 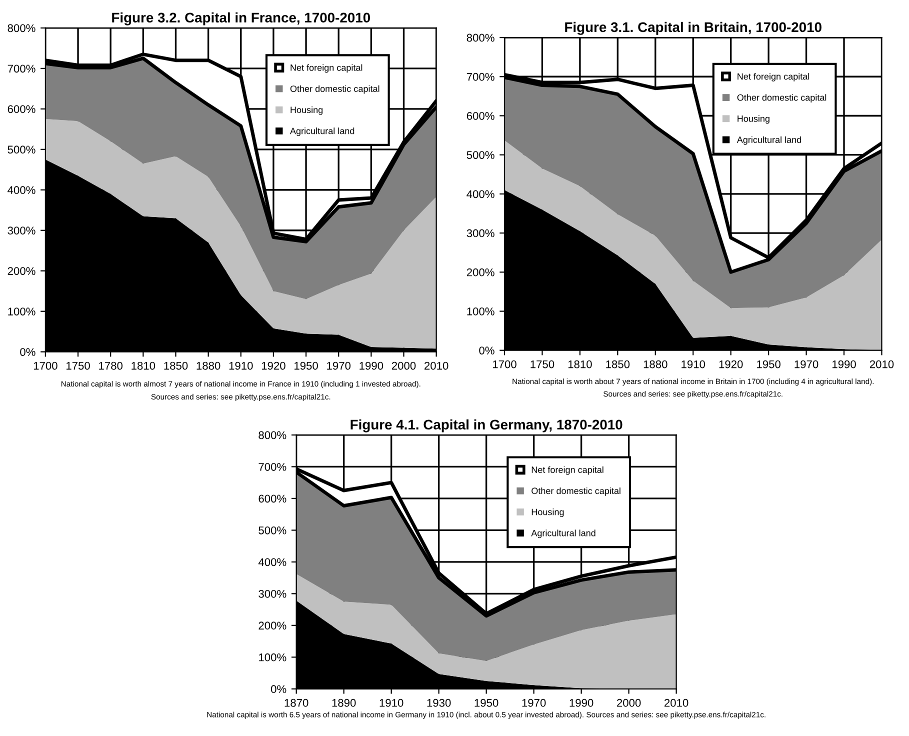 What do you see at coordinates (241, 19) in the screenshot?
I see `chart-title: Figure 3.2. Capital in France, 1700-2010` at bounding box center [241, 19].